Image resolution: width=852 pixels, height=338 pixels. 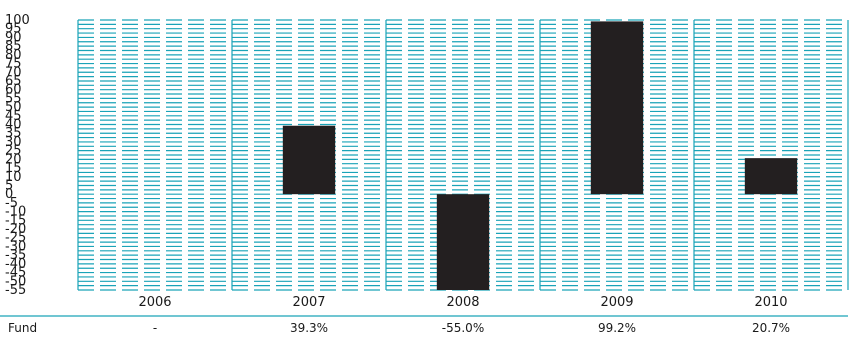 I want to click on bar-2007, so click(x=309, y=160).